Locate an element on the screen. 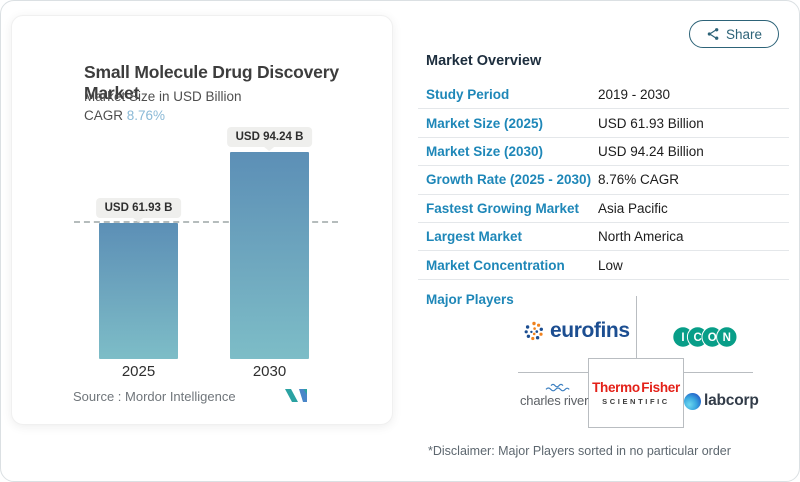  cagr-value: 8.76% is located at coordinates (146, 115).